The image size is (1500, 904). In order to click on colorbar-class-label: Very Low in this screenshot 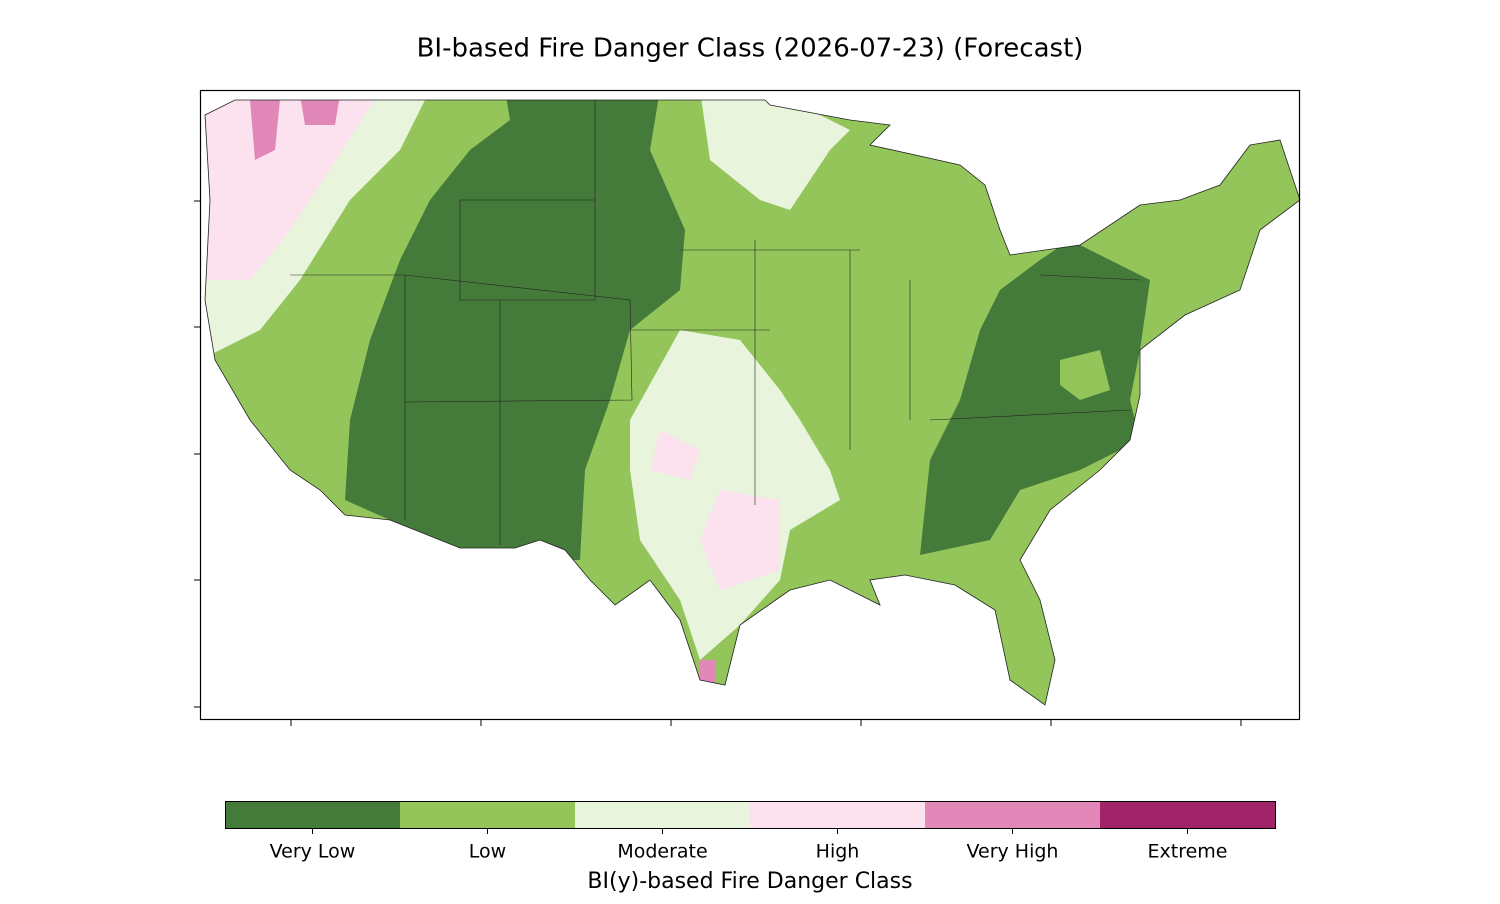, I will do `click(313, 852)`.